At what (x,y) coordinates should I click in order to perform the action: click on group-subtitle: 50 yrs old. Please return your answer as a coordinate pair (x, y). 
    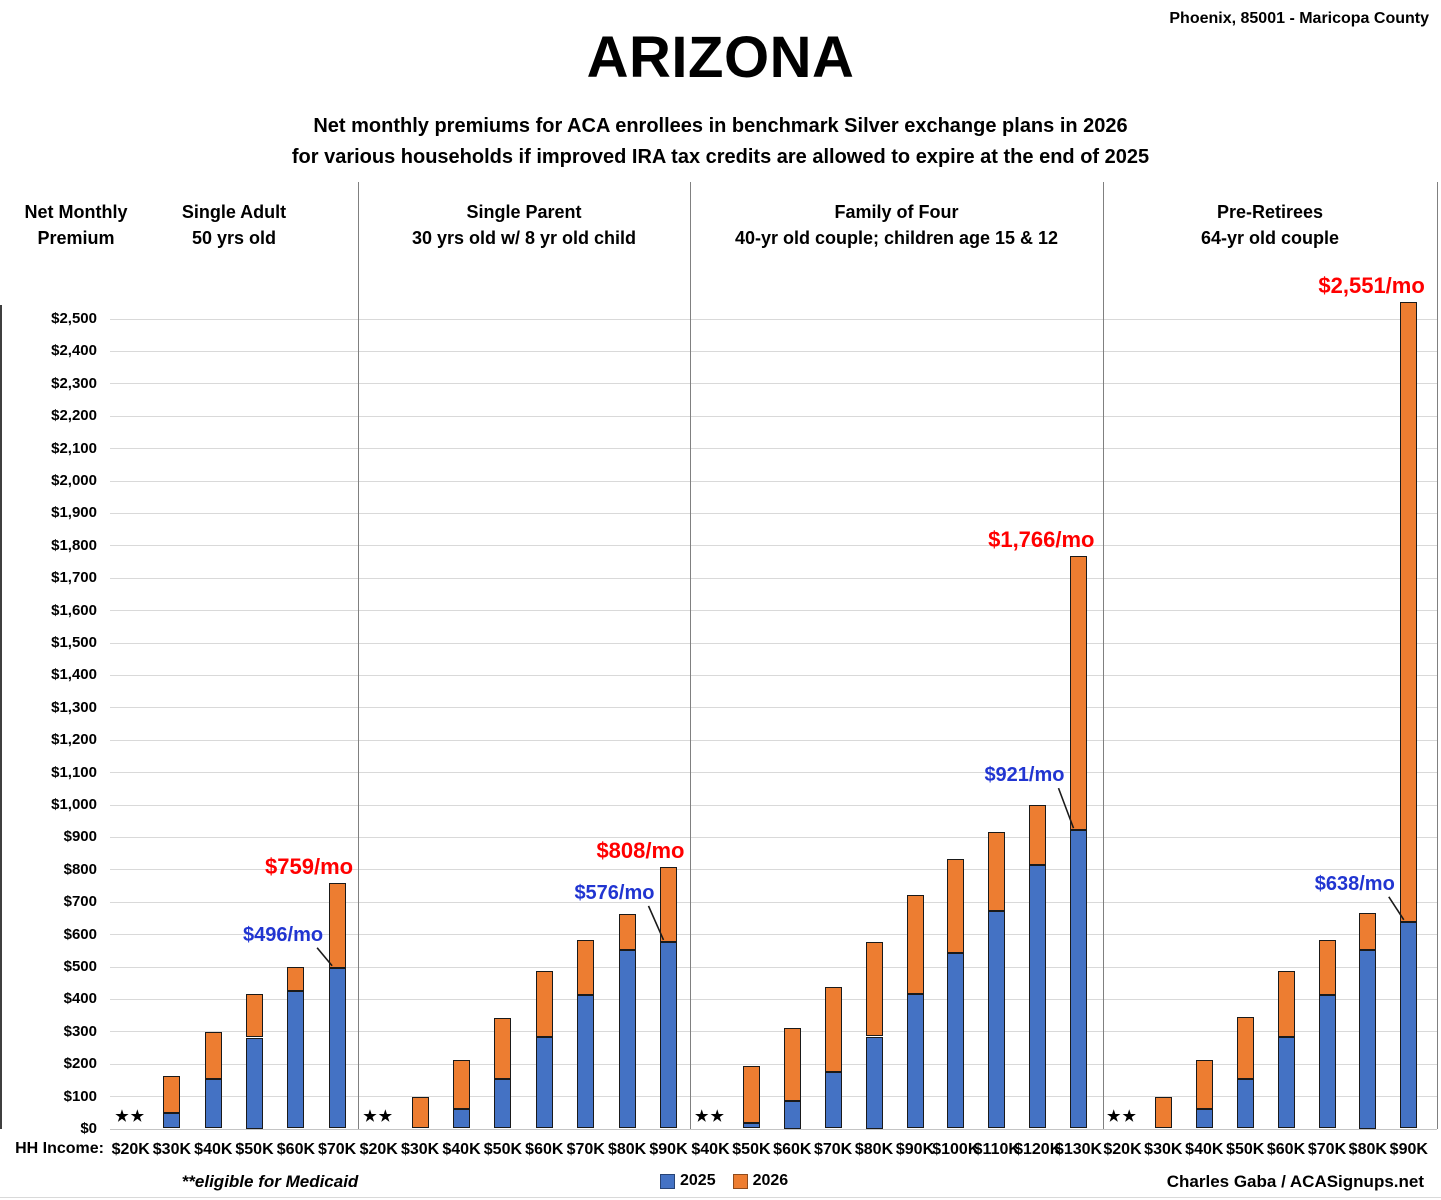
    Looking at the image, I should click on (234, 238).